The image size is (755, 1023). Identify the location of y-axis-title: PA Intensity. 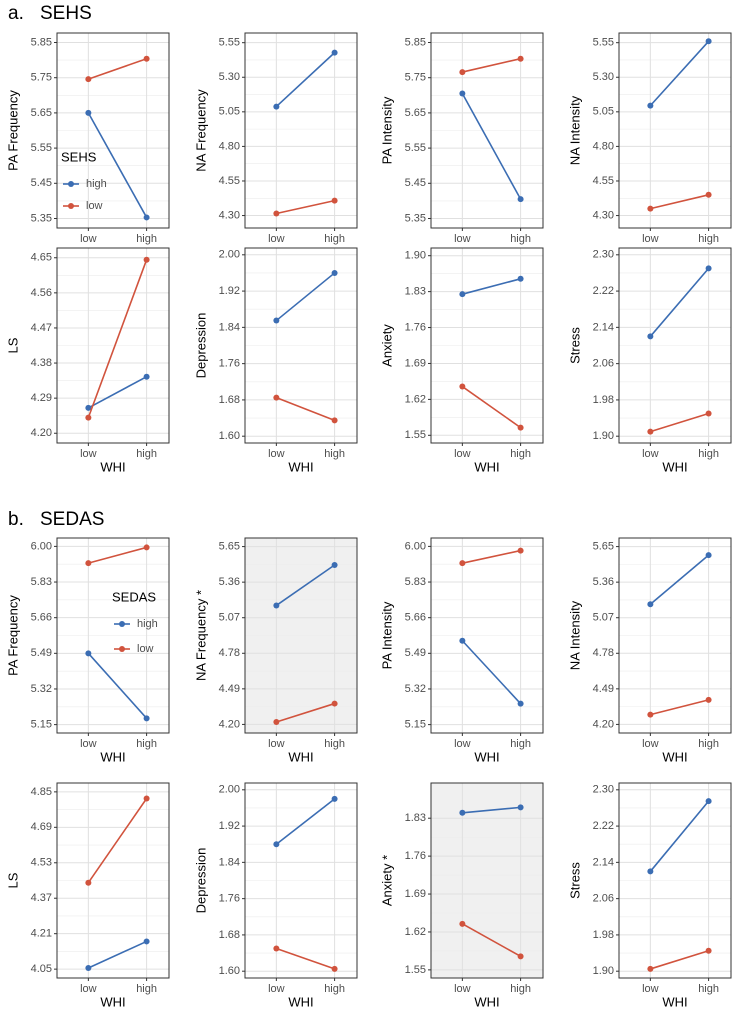
(386, 635).